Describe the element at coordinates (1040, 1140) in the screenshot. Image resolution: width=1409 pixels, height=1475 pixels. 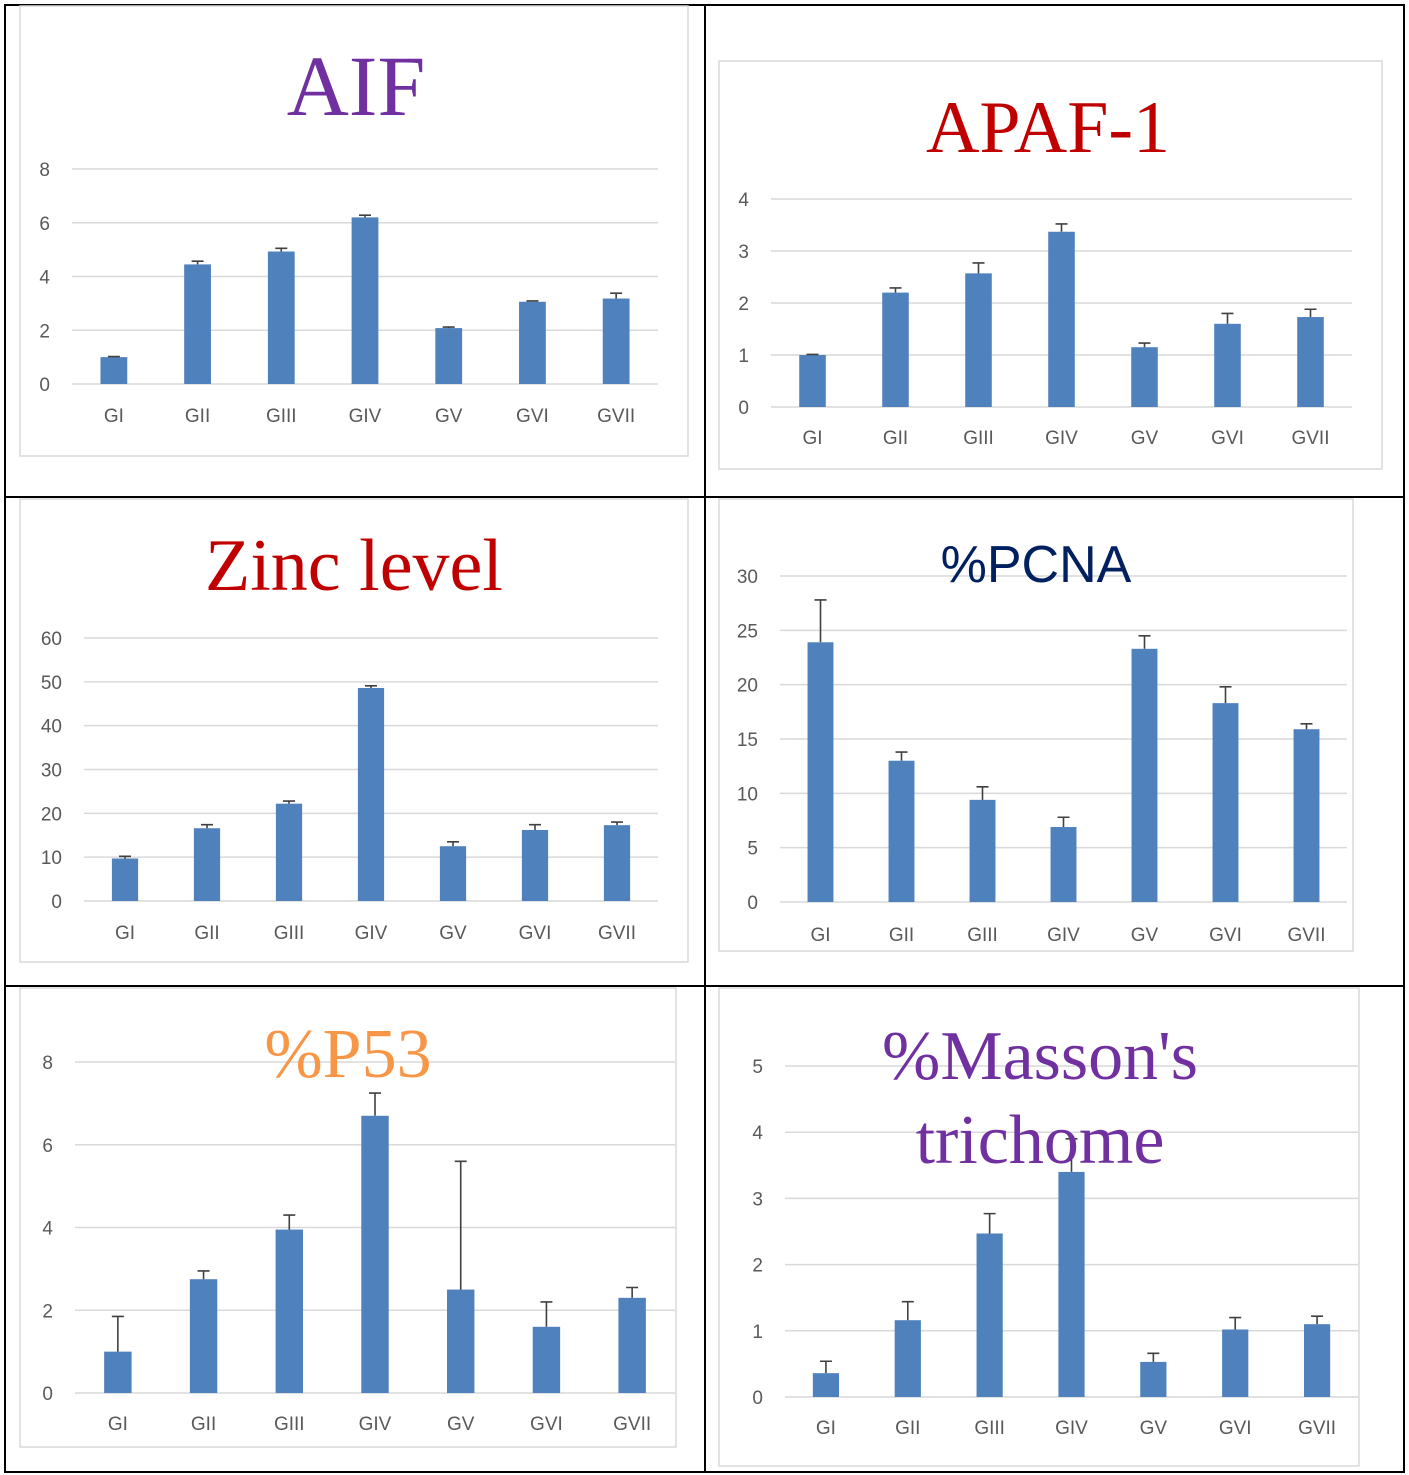
I see `chart-title: trichome` at that location.